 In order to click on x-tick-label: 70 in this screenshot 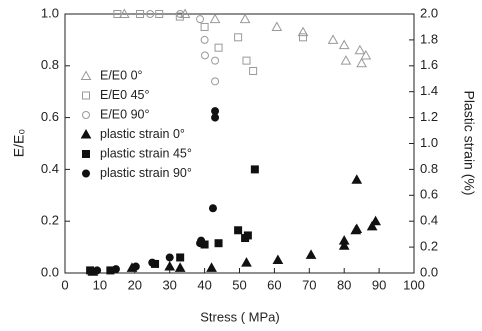, I will do `click(309, 284)`.